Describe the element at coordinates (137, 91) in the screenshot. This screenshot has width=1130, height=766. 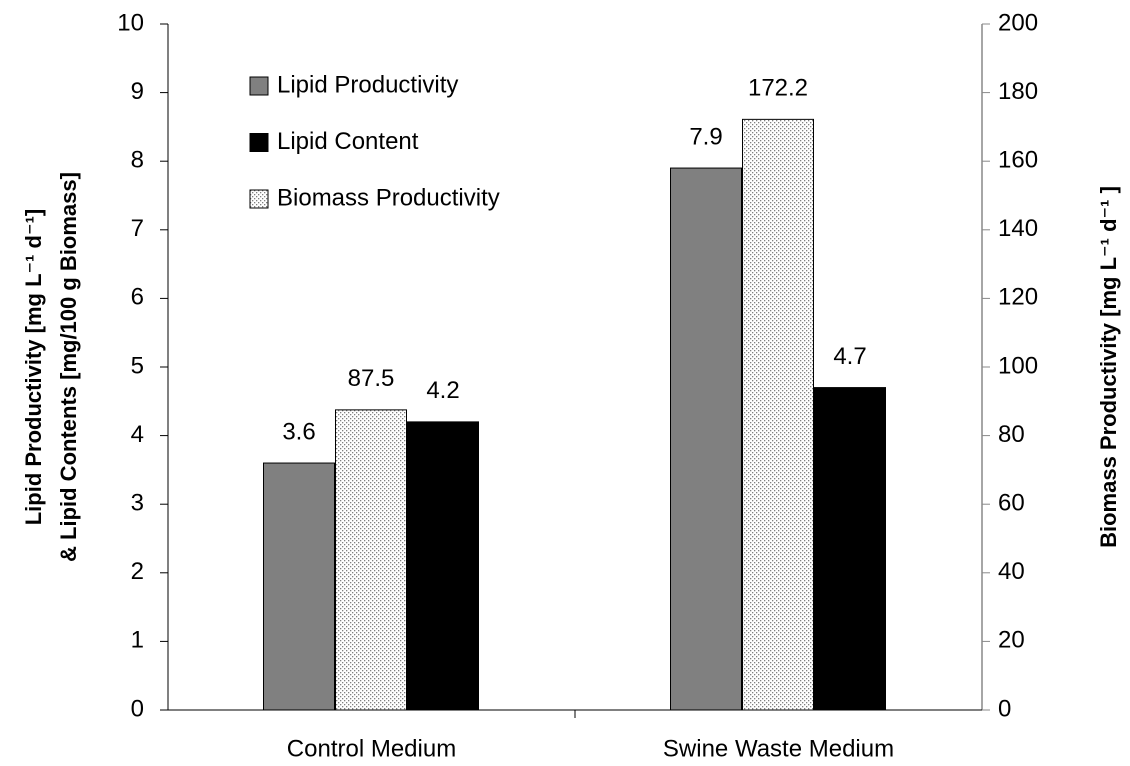
I see `y-tick-label: 9` at that location.